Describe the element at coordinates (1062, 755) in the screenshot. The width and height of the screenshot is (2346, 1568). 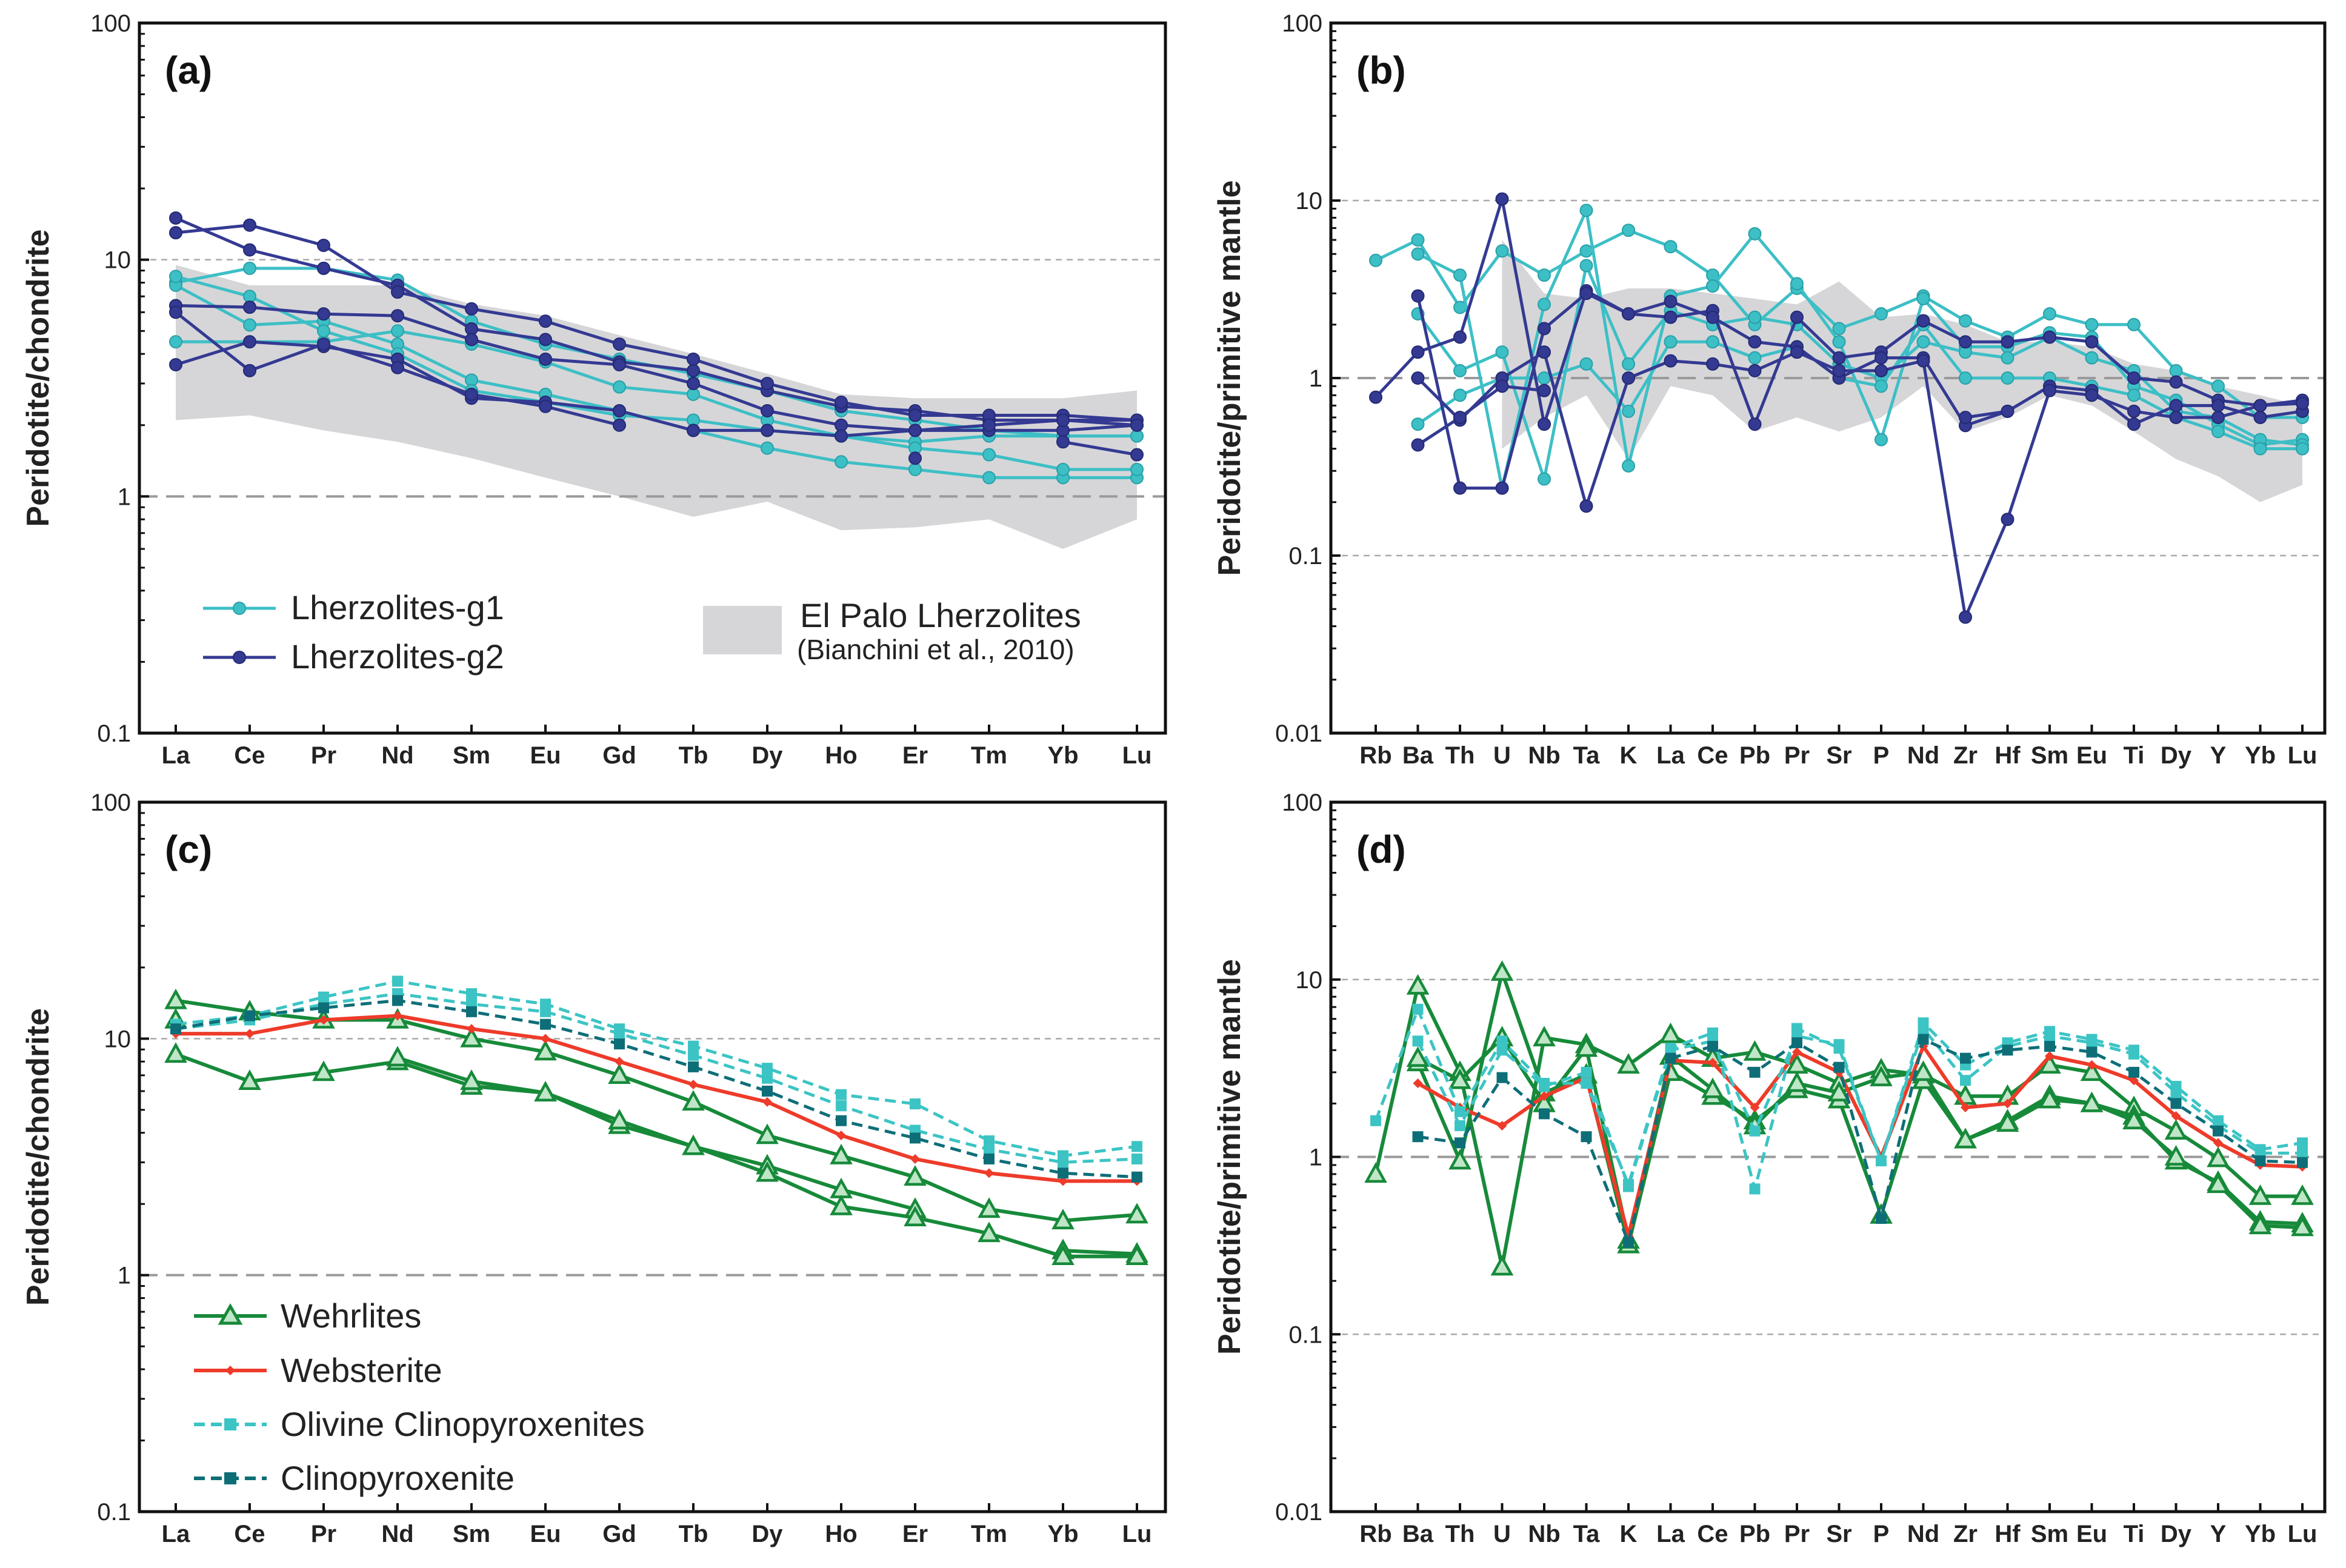
I see `x-tick-label: Yb` at that location.